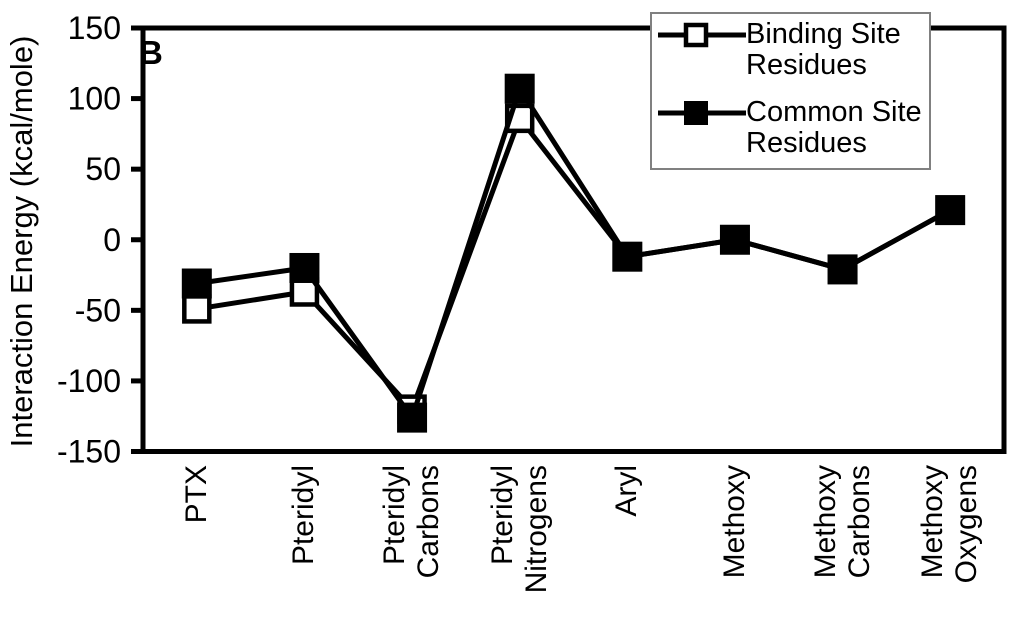 The height and width of the screenshot is (622, 1024). Describe the element at coordinates (94, 99) in the screenshot. I see `y-tick-label: 100` at that location.